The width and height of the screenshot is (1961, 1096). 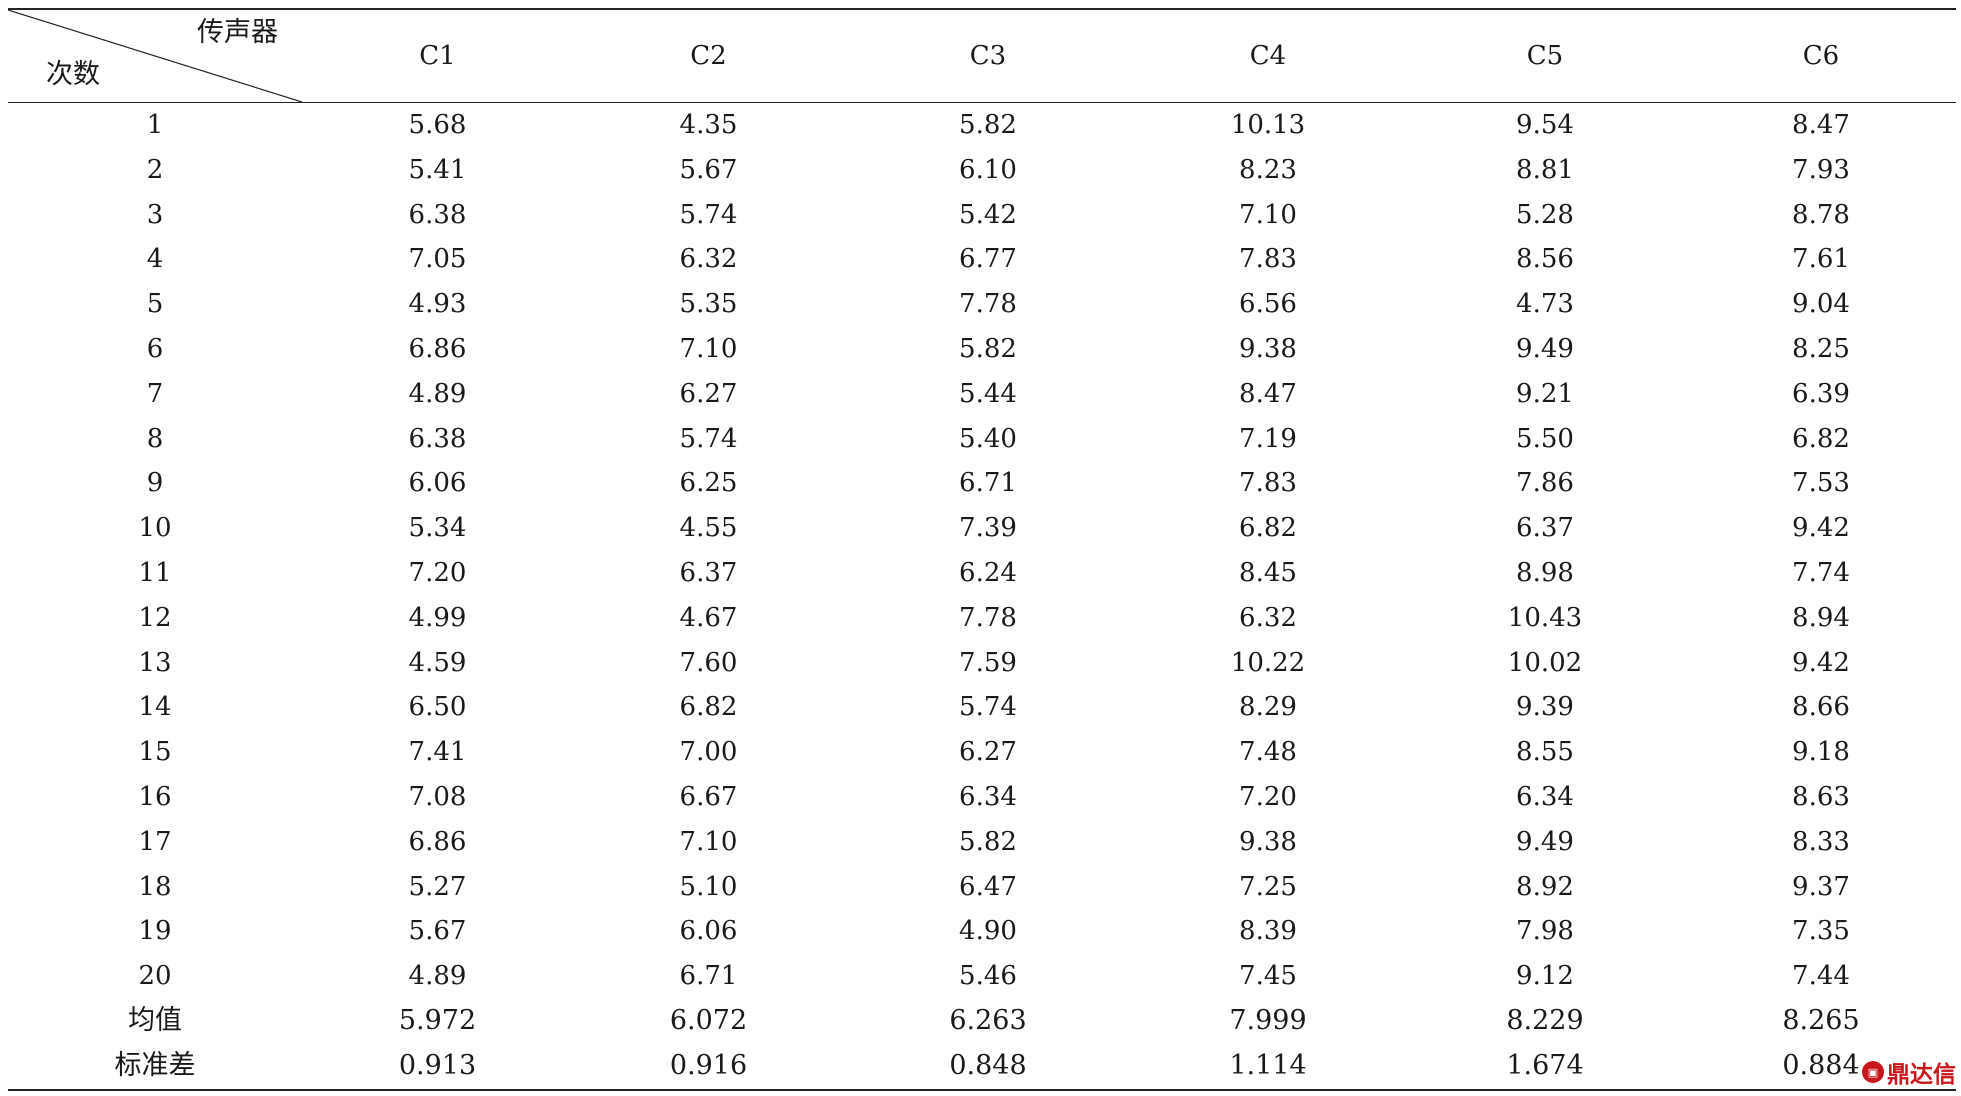 I want to click on value-cell: 0.913, so click(x=437, y=1067).